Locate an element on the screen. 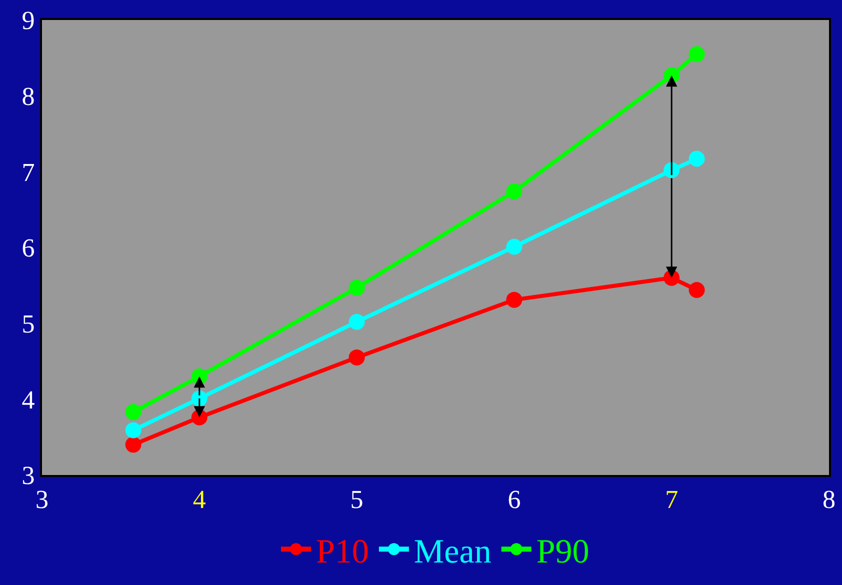  legend-label: Mean is located at coordinates (453, 551).